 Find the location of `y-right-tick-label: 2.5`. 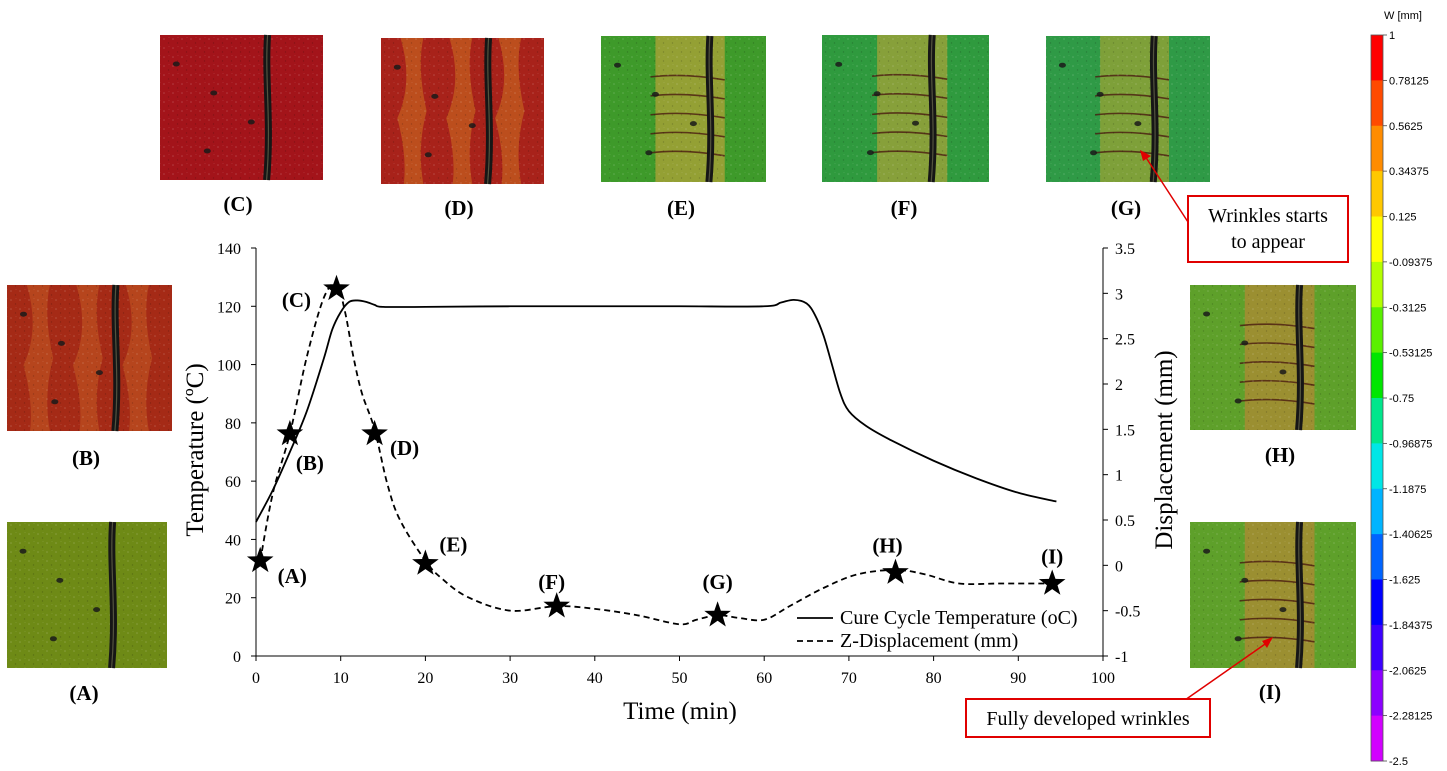

y-right-tick-label: 2.5 is located at coordinates (1125, 340).